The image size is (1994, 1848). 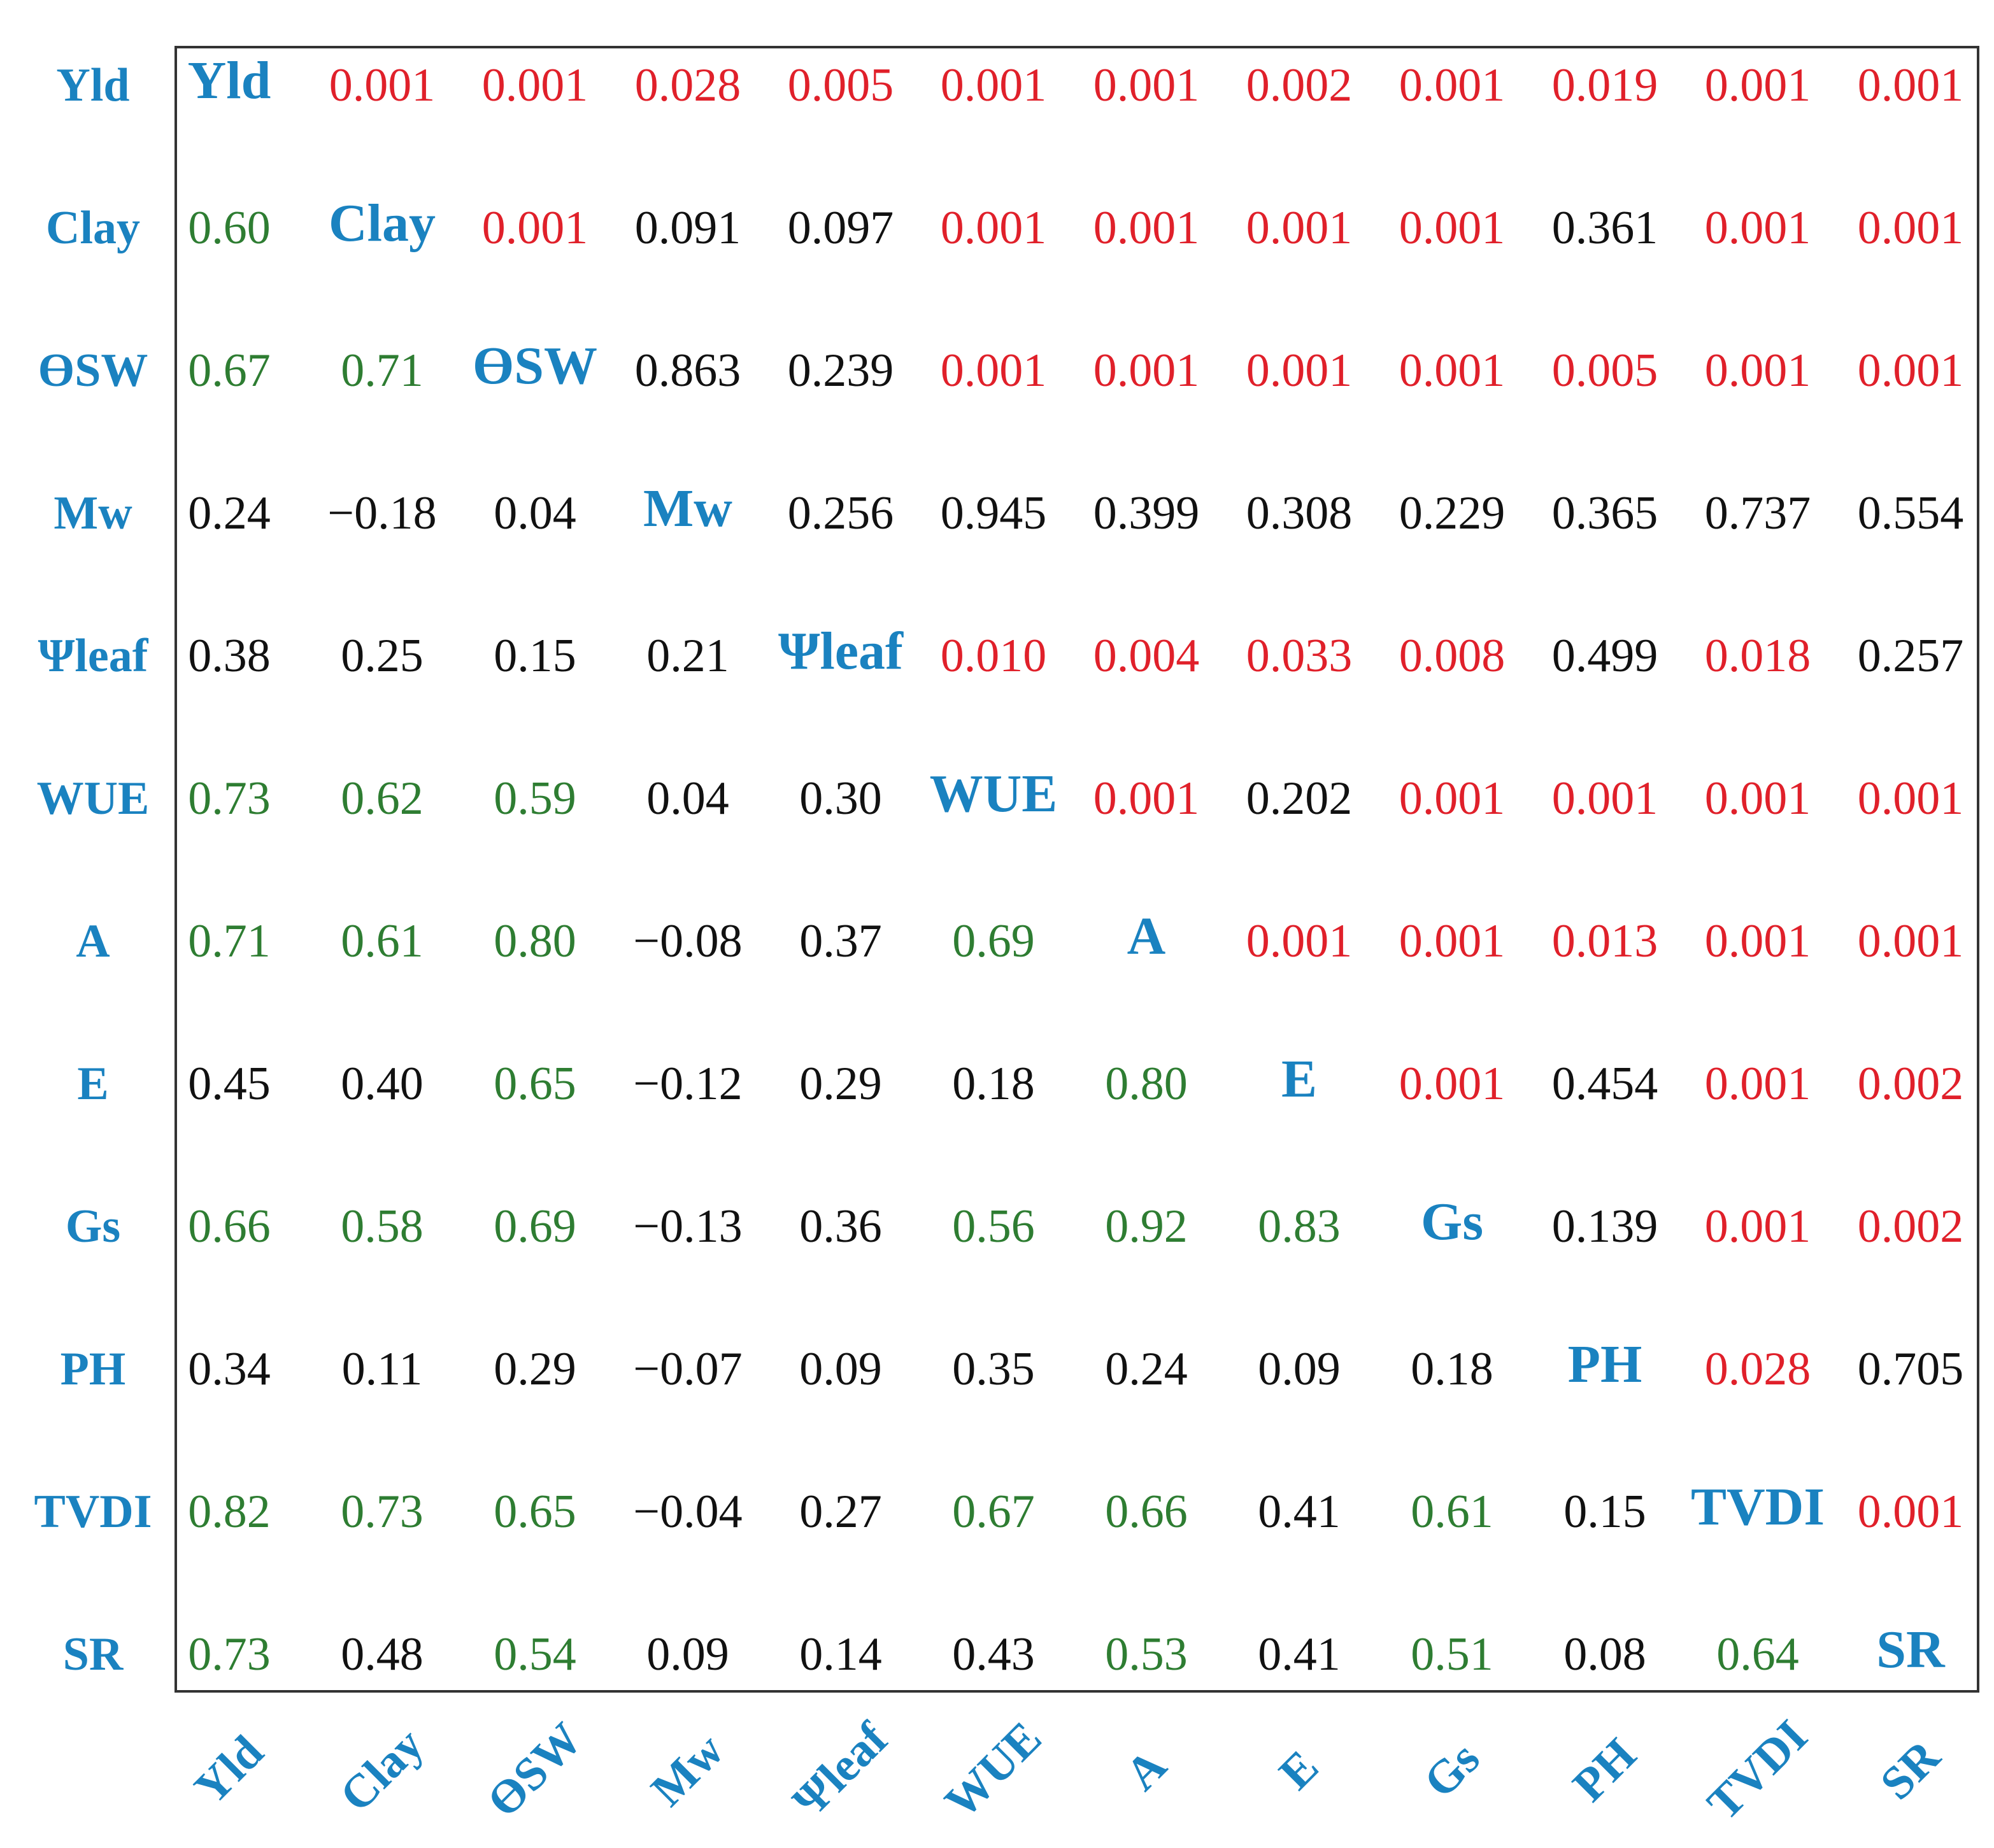 What do you see at coordinates (688, 1512) in the screenshot?
I see `correlation-value: −0.04` at bounding box center [688, 1512].